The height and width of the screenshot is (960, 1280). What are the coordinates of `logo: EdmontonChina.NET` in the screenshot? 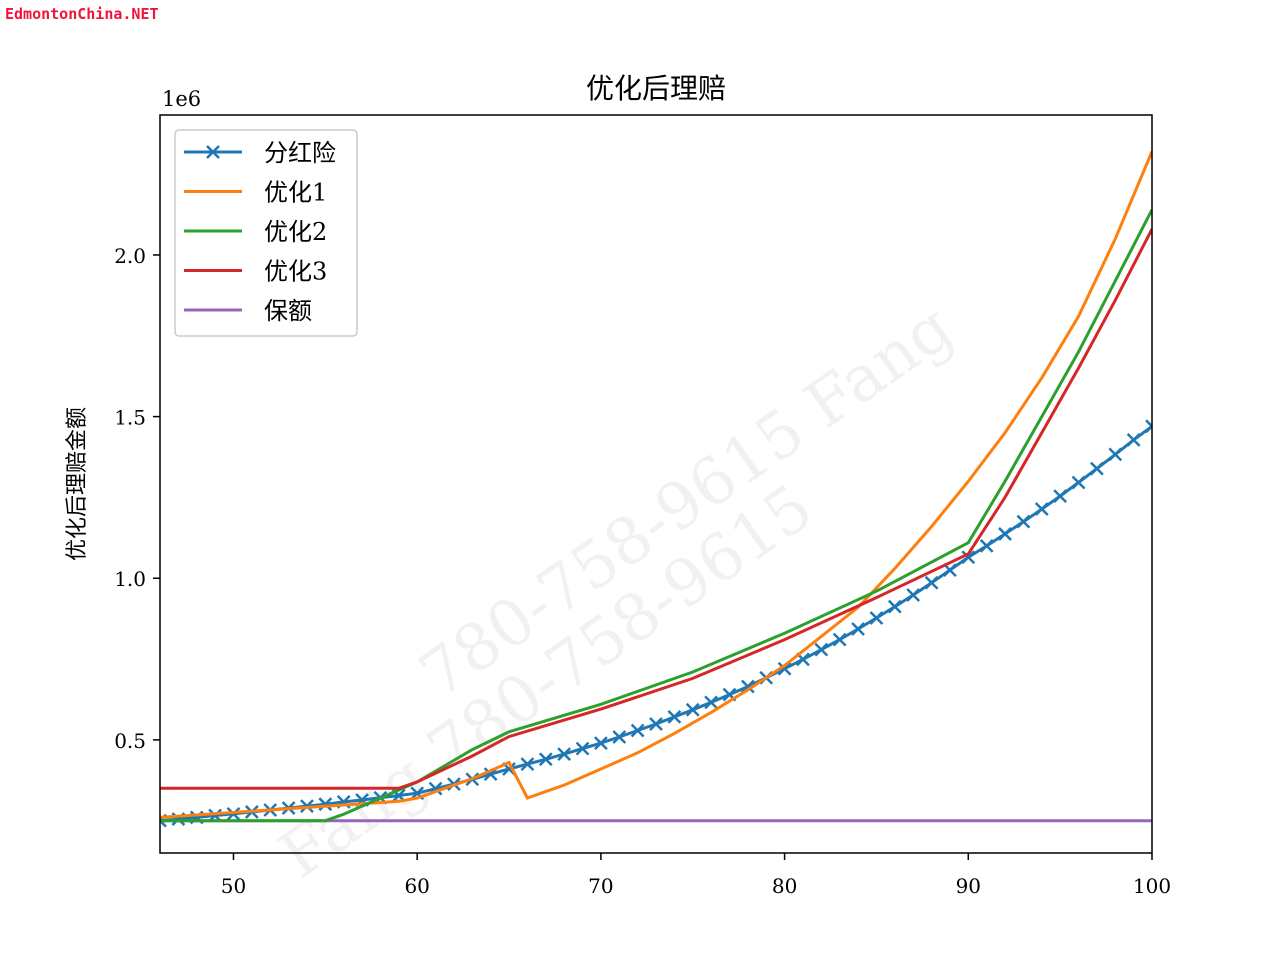 It's located at (82, 14).